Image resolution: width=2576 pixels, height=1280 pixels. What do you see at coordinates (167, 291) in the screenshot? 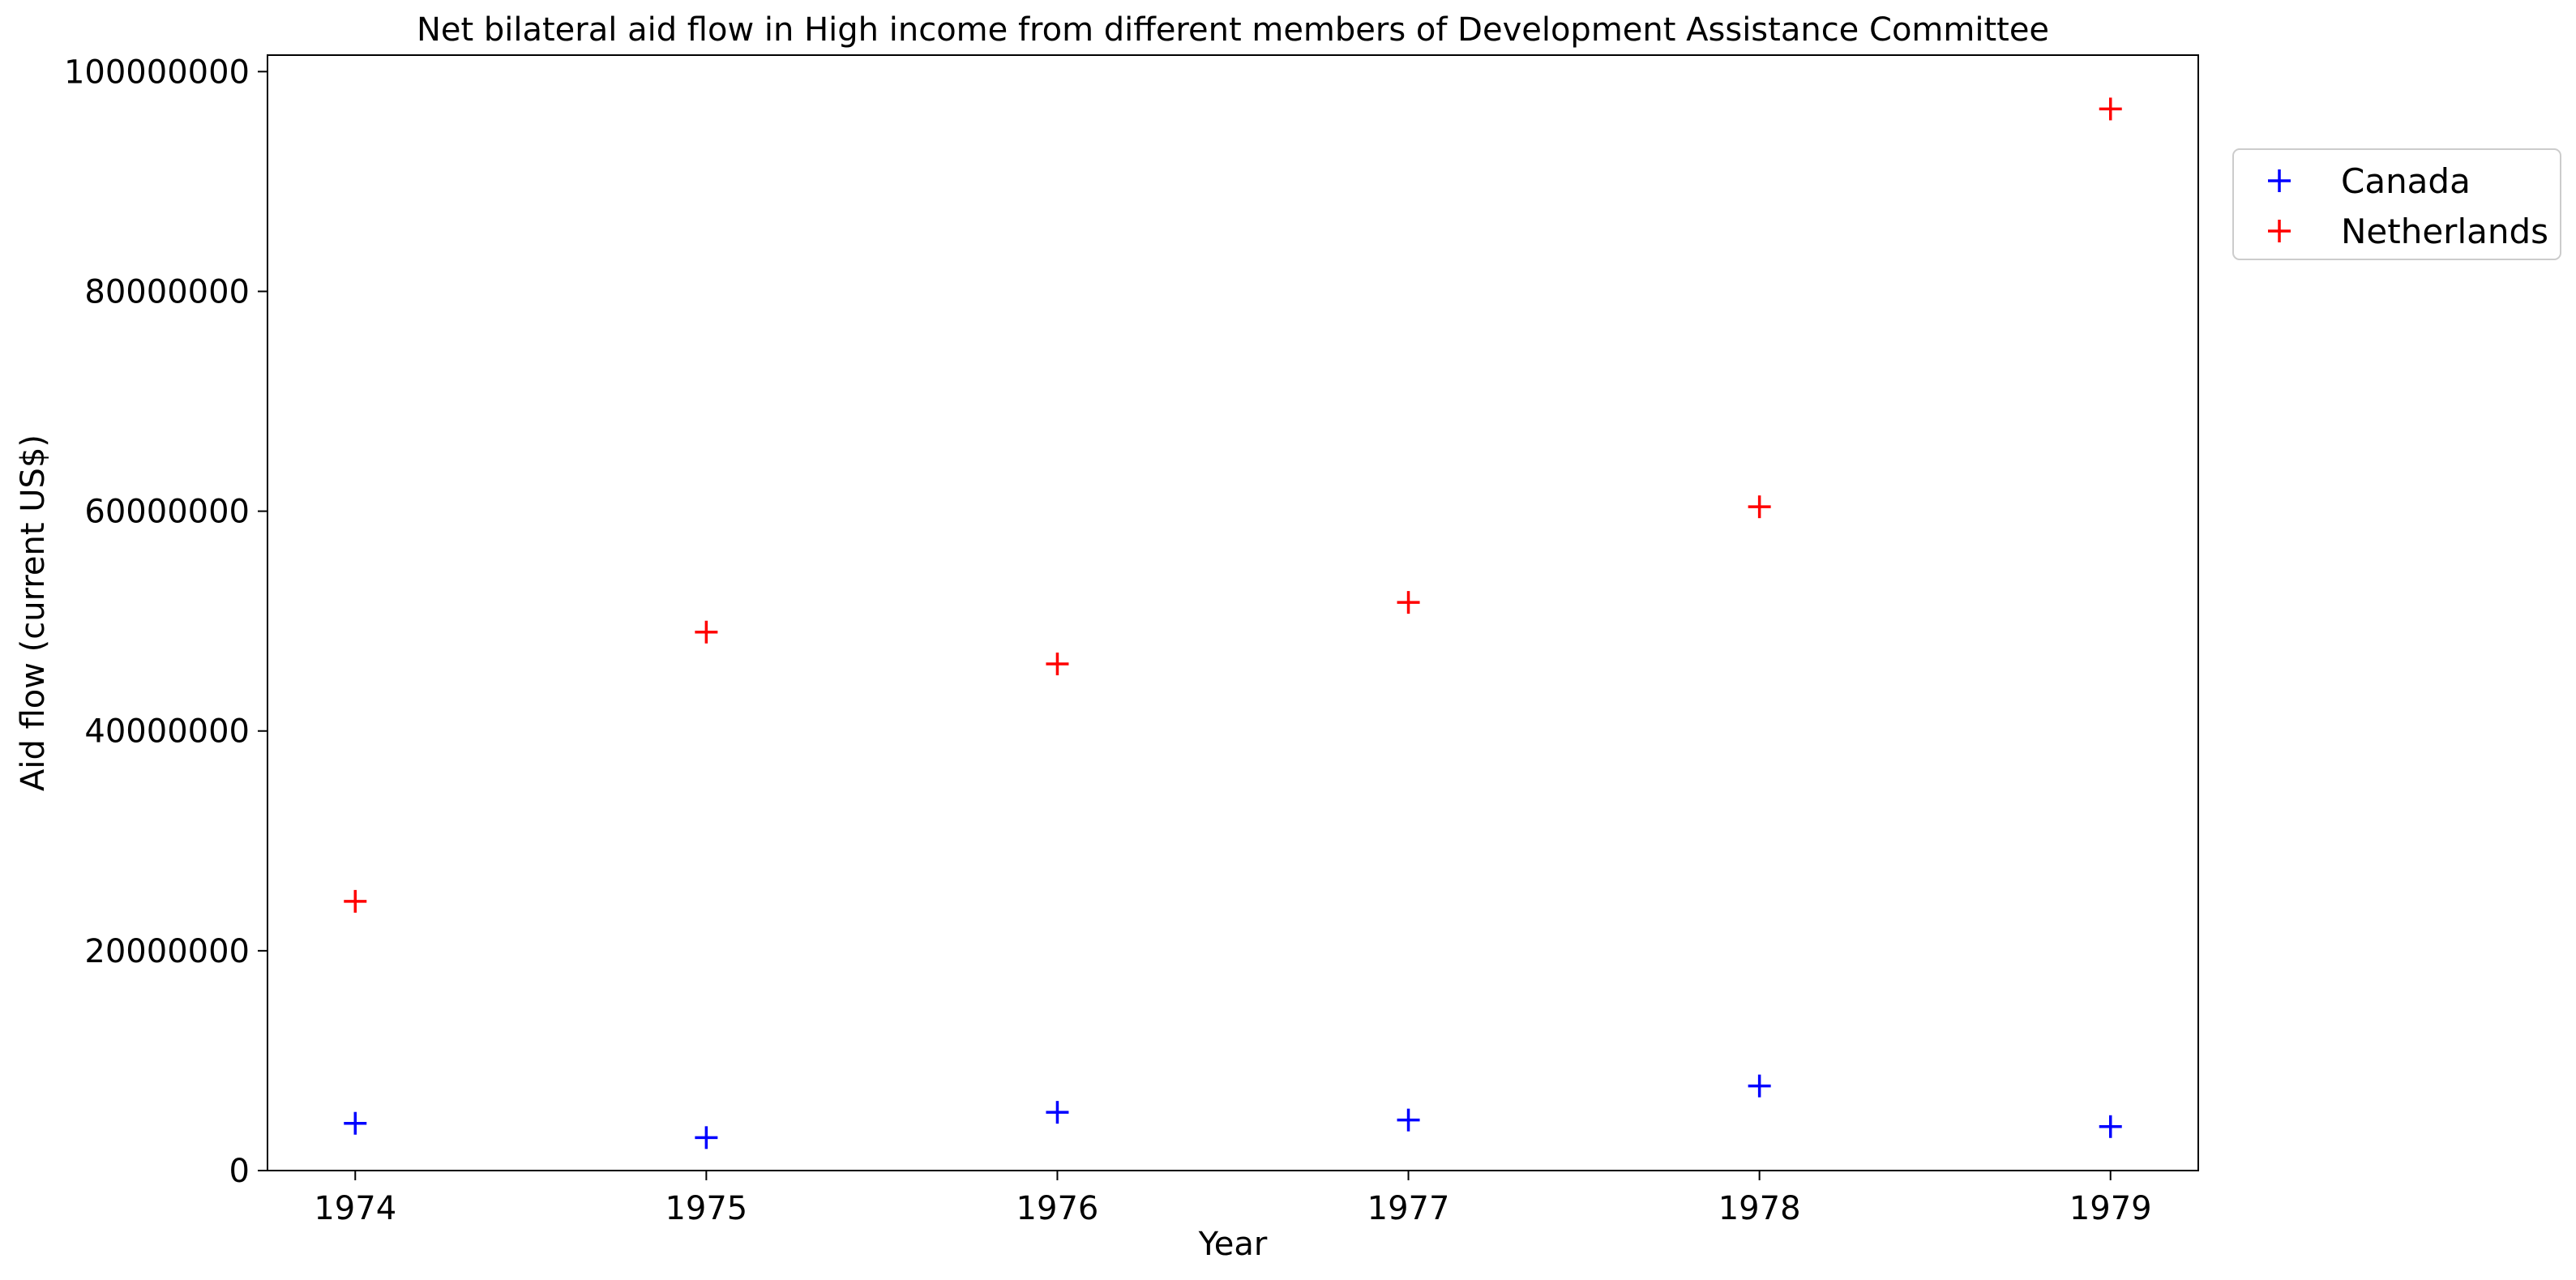
I see `y-tick-label: 80000000` at bounding box center [167, 291].